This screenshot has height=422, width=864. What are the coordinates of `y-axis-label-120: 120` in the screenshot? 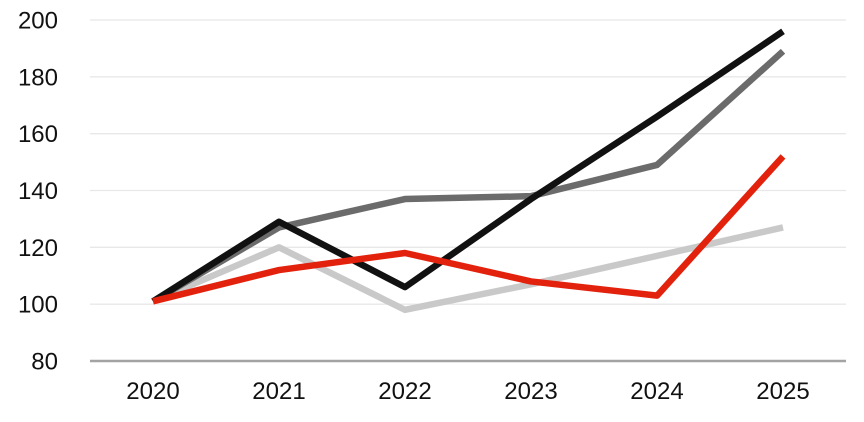 It's located at (38, 248).